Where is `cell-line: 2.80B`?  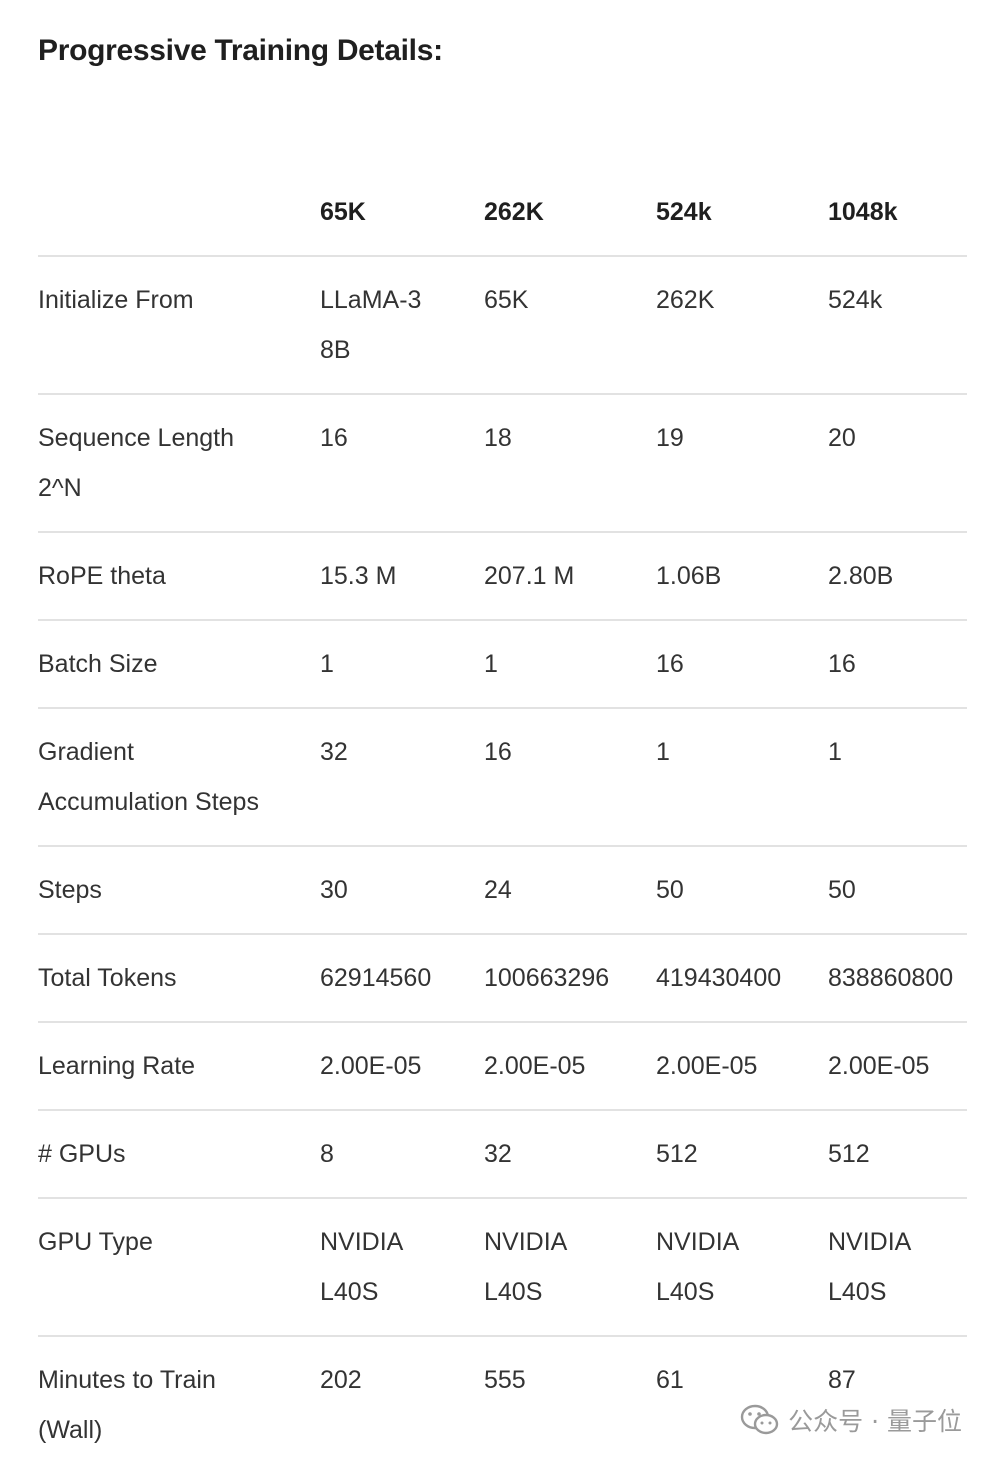 cell-line: 2.80B is located at coordinates (861, 576).